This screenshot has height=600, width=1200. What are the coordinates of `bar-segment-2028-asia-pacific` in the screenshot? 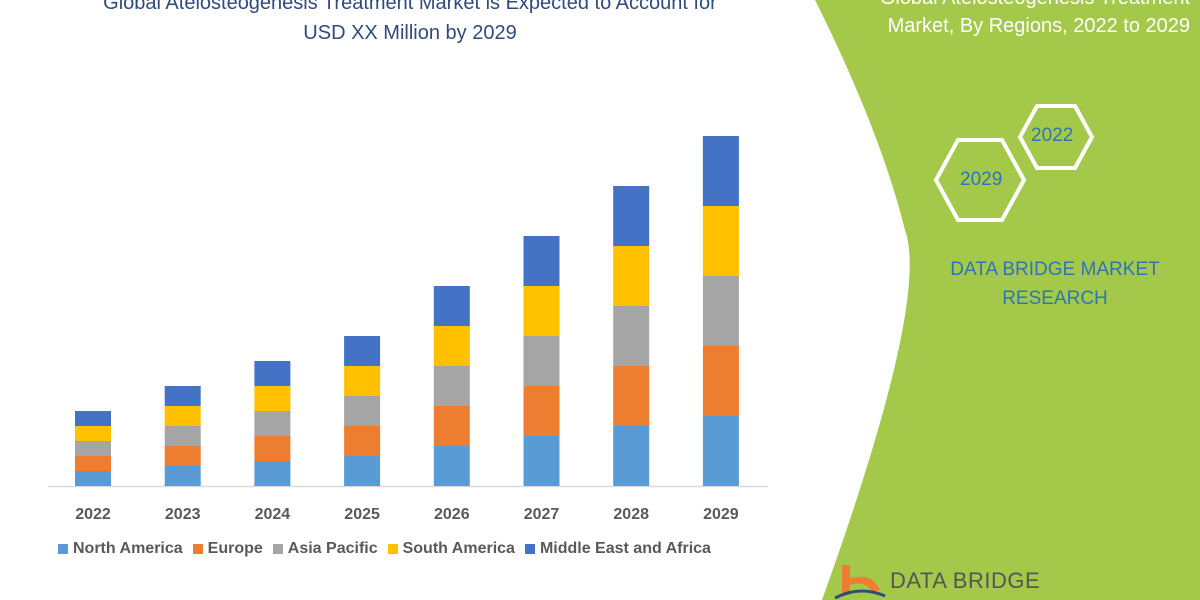 It's located at (631, 336).